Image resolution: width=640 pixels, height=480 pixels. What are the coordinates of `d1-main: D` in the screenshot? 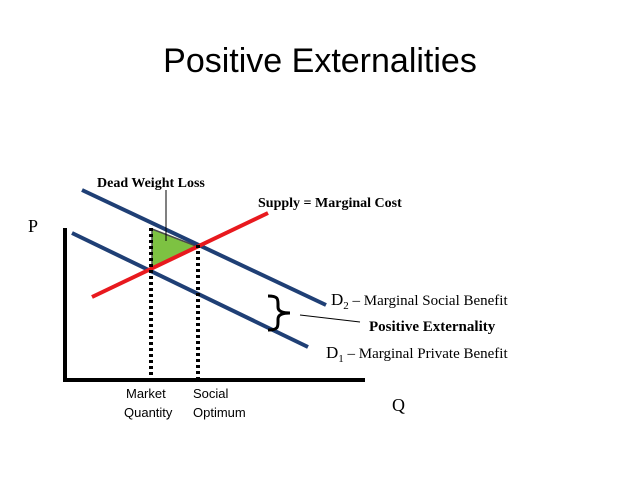 It's located at (332, 352).